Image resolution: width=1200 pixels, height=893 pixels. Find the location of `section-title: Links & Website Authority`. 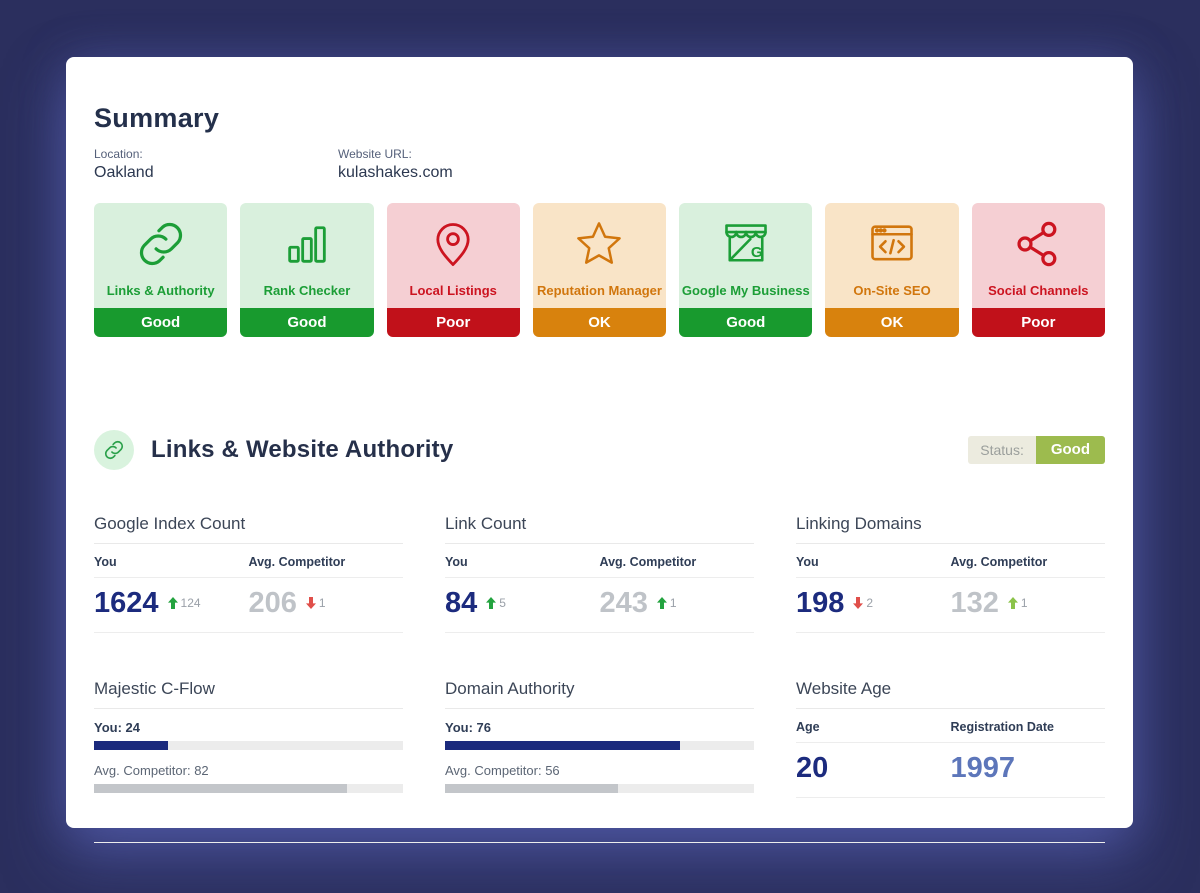

section-title: Links & Website Authority is located at coordinates (302, 449).